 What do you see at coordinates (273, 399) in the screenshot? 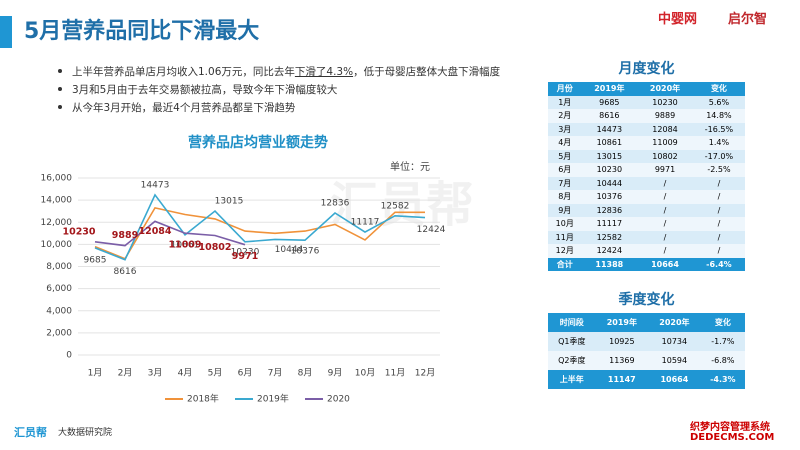
I see `legend-label: 2019年` at bounding box center [273, 399].